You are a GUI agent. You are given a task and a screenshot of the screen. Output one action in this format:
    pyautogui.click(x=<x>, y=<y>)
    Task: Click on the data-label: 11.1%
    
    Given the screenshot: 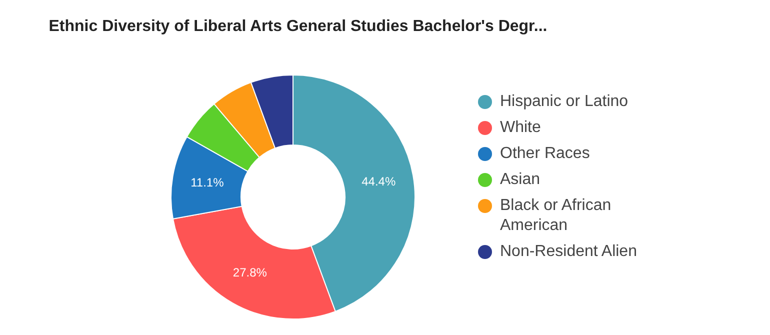 What is the action you would take?
    pyautogui.click(x=207, y=182)
    